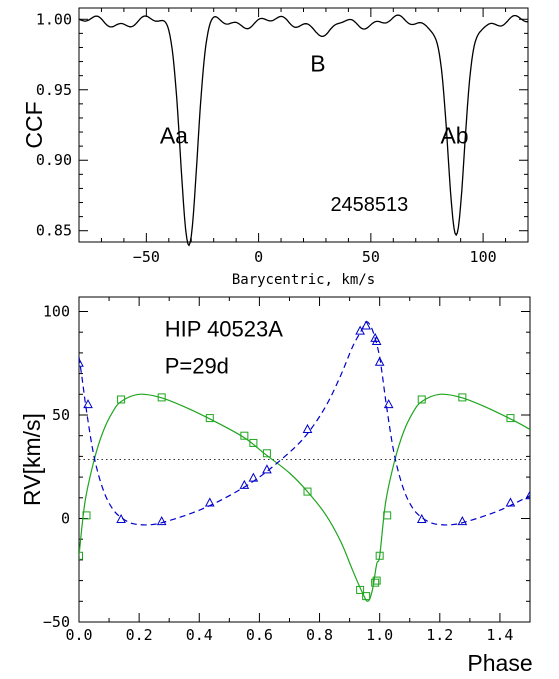  I want to click on x-tick-label: 0.2, so click(139, 635).